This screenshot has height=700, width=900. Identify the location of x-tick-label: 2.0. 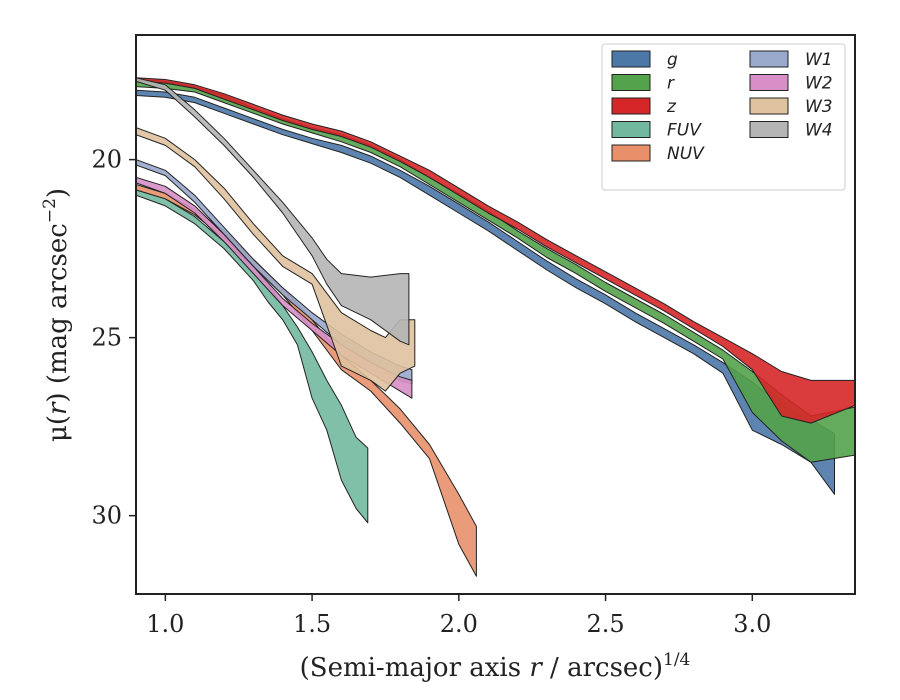
(459, 624).